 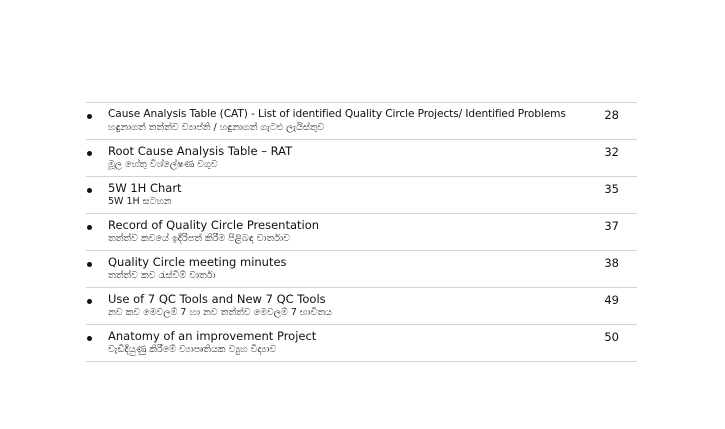 I want to click on toc-entry-page: 35, so click(x=611, y=189).